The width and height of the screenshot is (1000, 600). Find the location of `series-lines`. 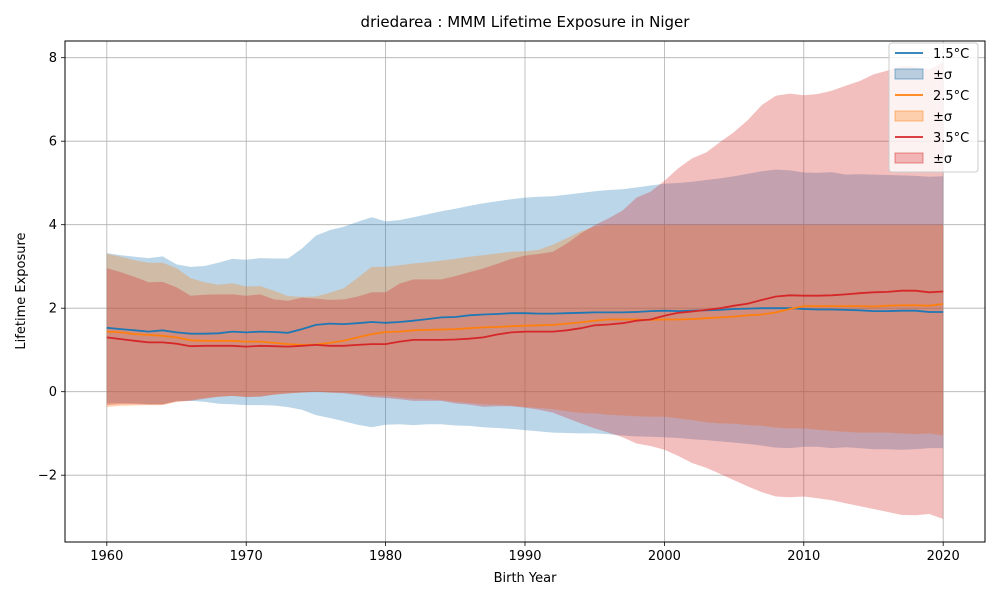

series-lines is located at coordinates (525, 318).